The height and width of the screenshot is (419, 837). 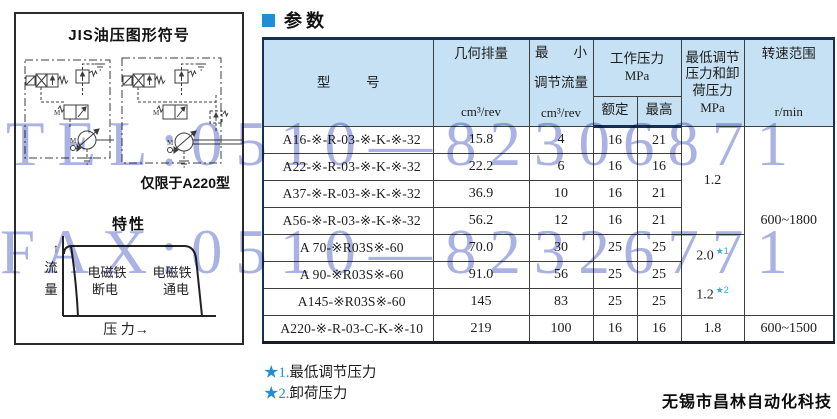 I want to click on min-flow-line2: 调节流量, so click(x=561, y=82).